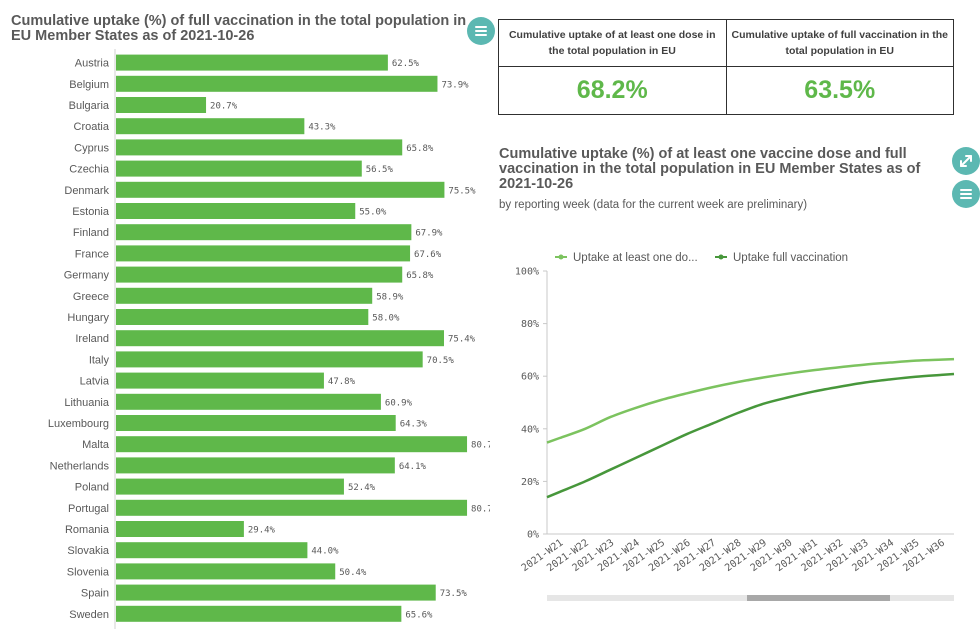  Describe the element at coordinates (88, 318) in the screenshot. I see `category-label: Hungary` at that location.